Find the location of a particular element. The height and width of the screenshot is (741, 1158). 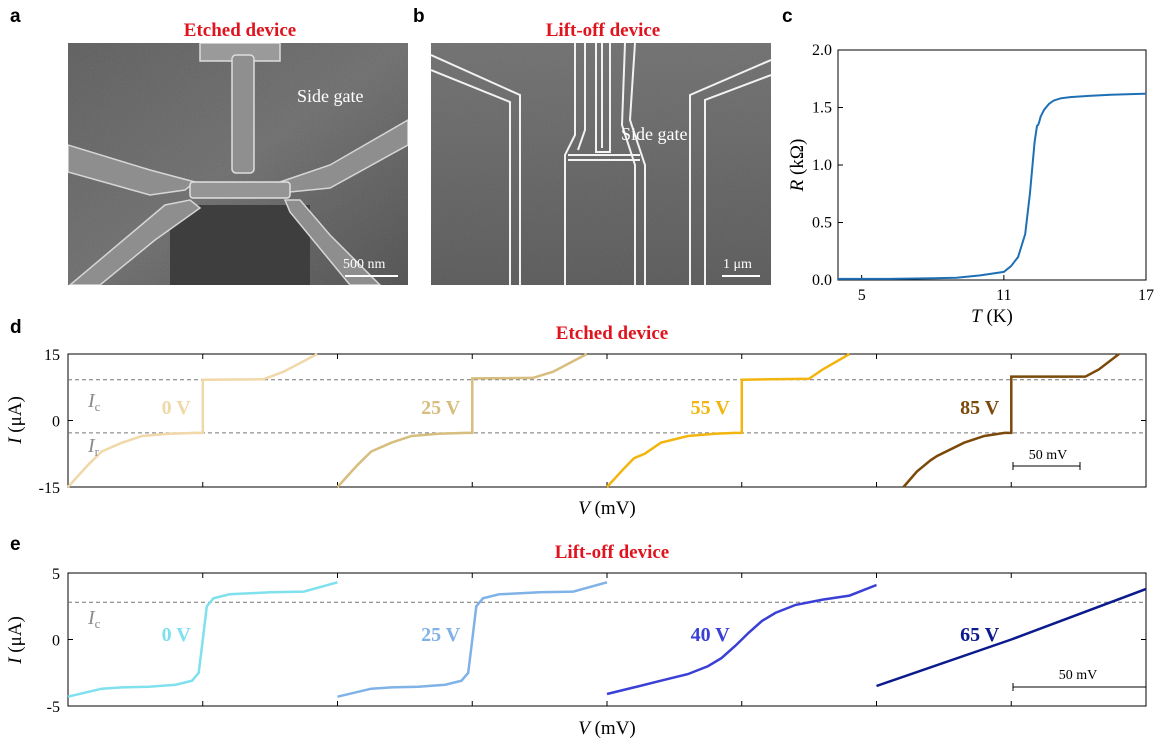

sem-image-etched is located at coordinates (238, 164).